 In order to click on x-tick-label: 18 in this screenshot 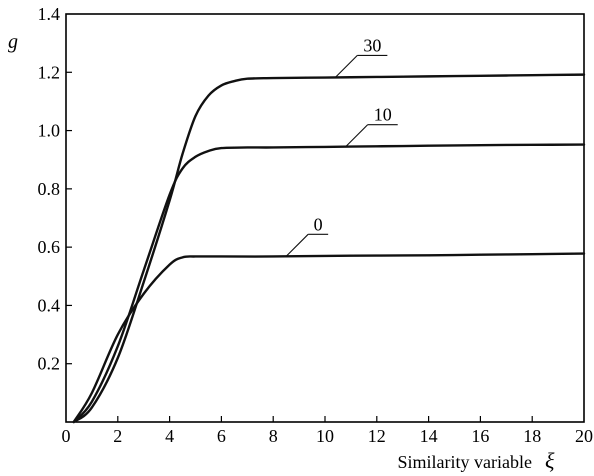, I will do `click(532, 436)`.